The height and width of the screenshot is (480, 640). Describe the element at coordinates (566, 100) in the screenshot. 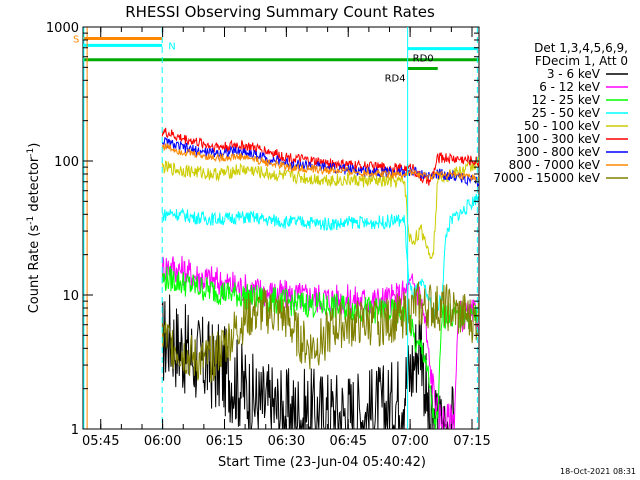

I see `legend-label: 12 - 25 keV` at that location.